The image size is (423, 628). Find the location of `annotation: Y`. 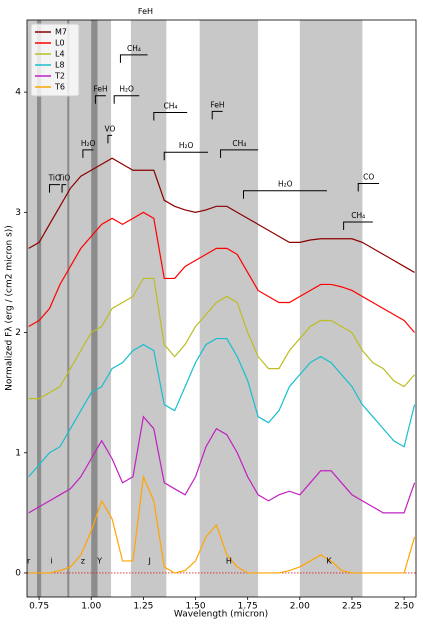

annotation: Y is located at coordinates (99, 560).